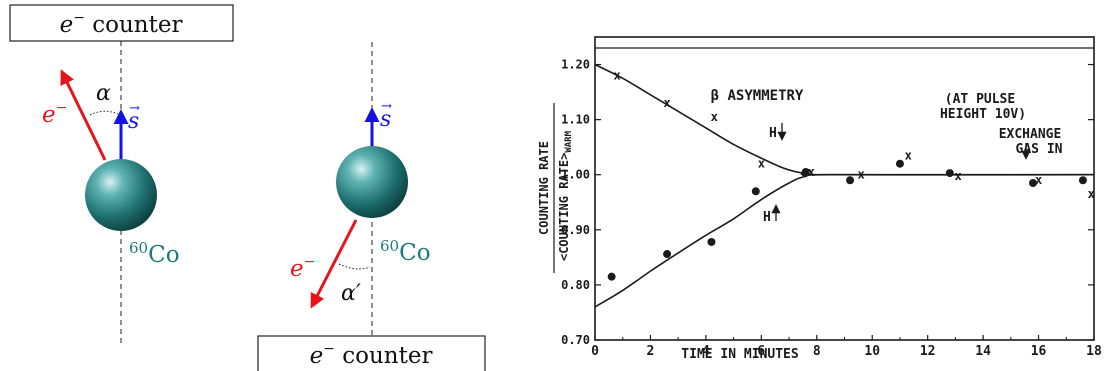  What do you see at coordinates (104, 113) in the screenshot?
I see `left-angle-arc` at bounding box center [104, 113].